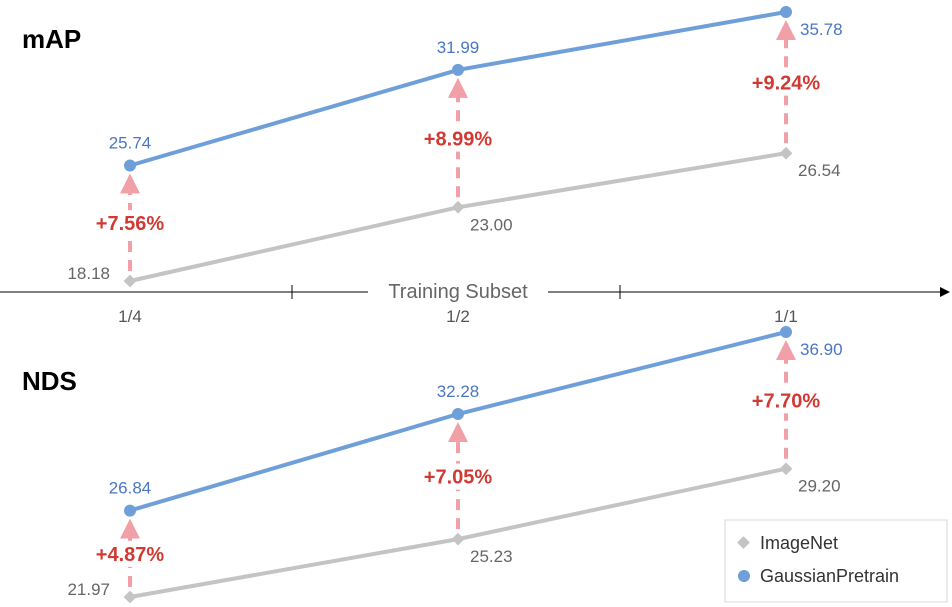 Image resolution: width=952 pixels, height=607 pixels. What do you see at coordinates (88, 273) in the screenshot?
I see `data-label-imagenet: 18.18` at bounding box center [88, 273].